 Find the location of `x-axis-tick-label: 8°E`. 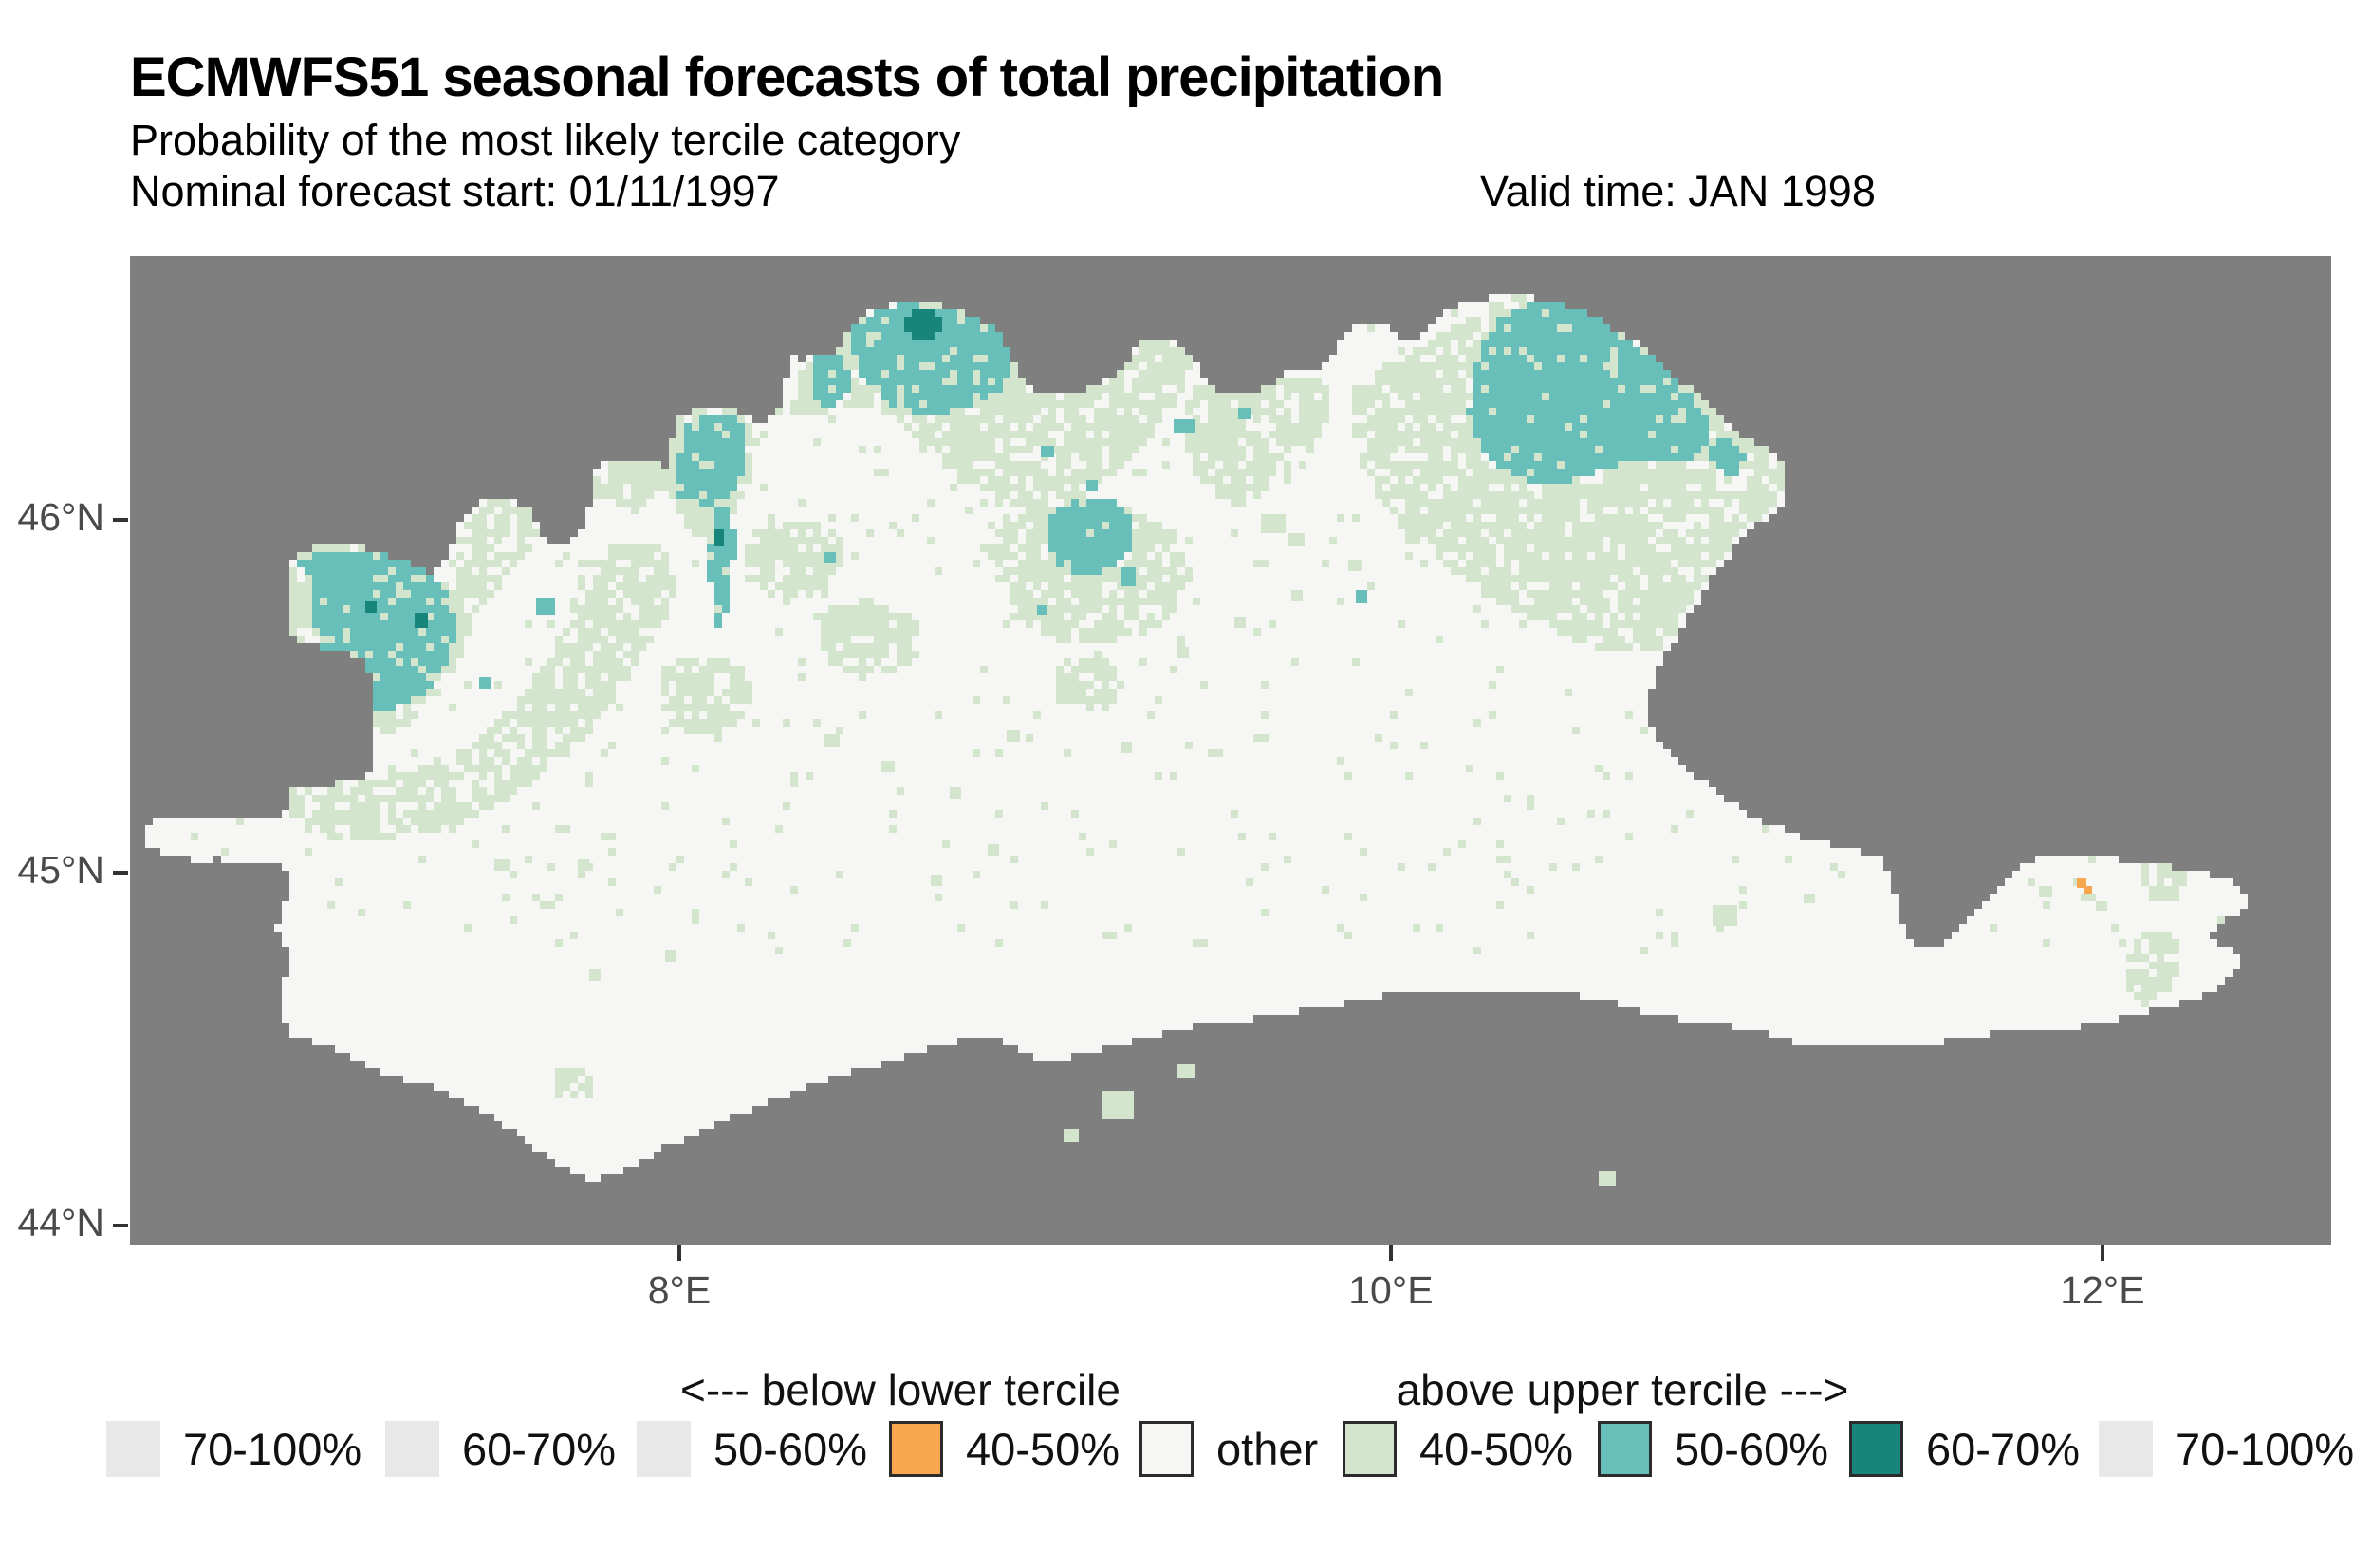

x-axis-tick-label: 8°E is located at coordinates (679, 1290).